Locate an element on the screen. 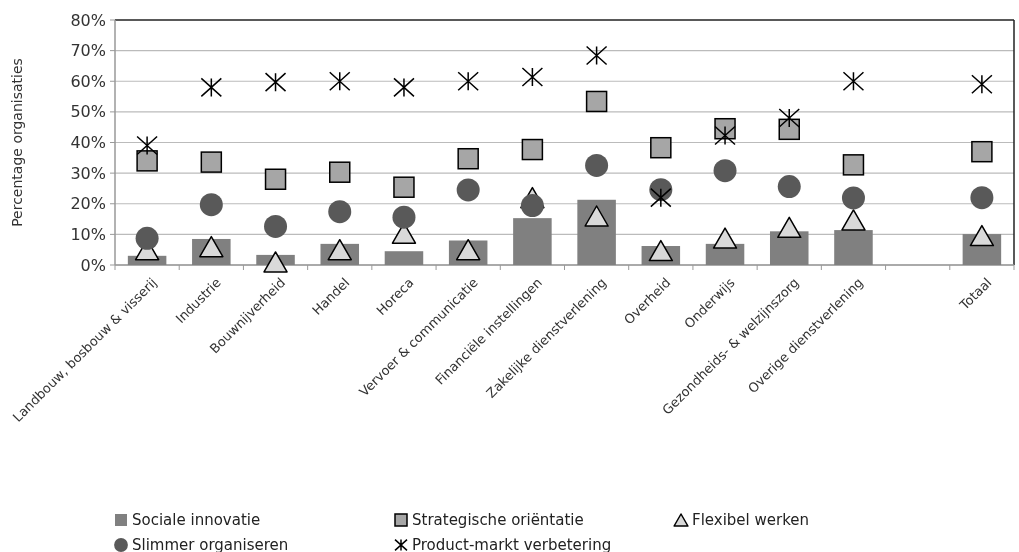  legend-label: Flexibel werken is located at coordinates (751, 520).